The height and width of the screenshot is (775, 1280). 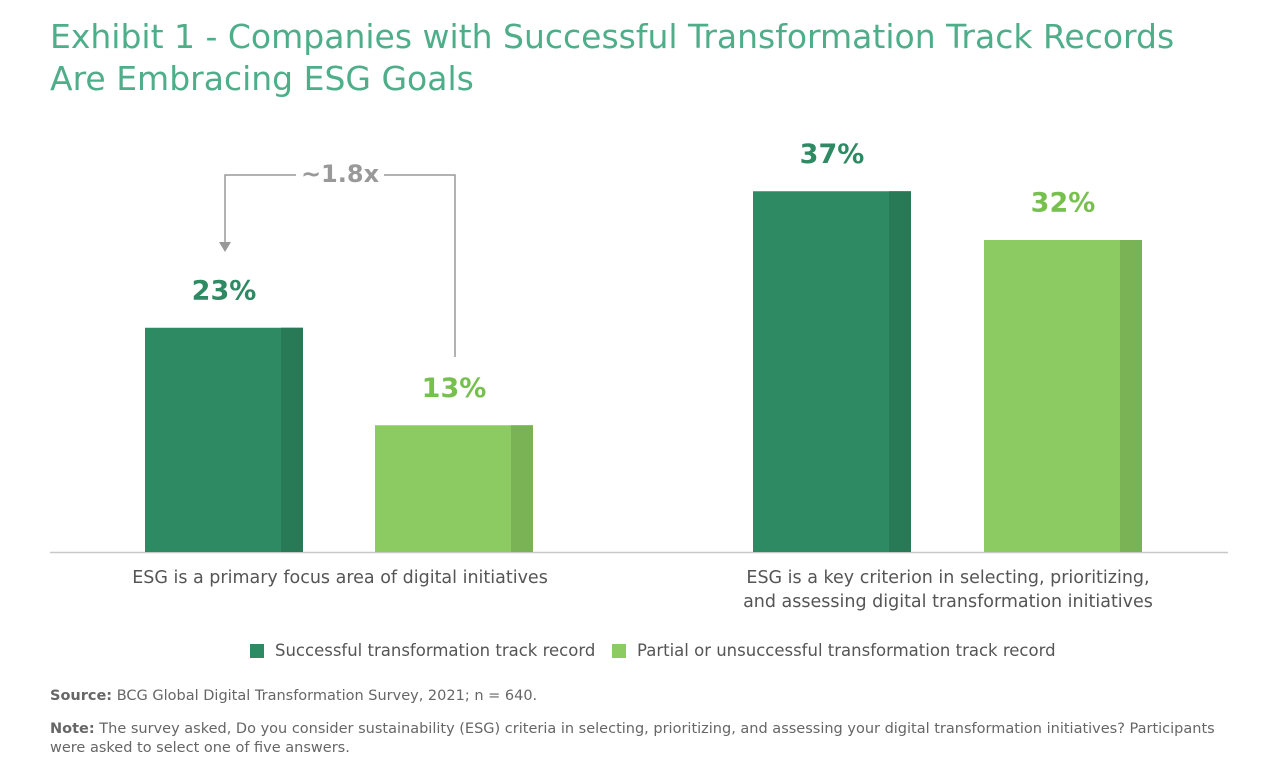 I want to click on legend-item: Successful transformation track record, so click(x=422, y=650).